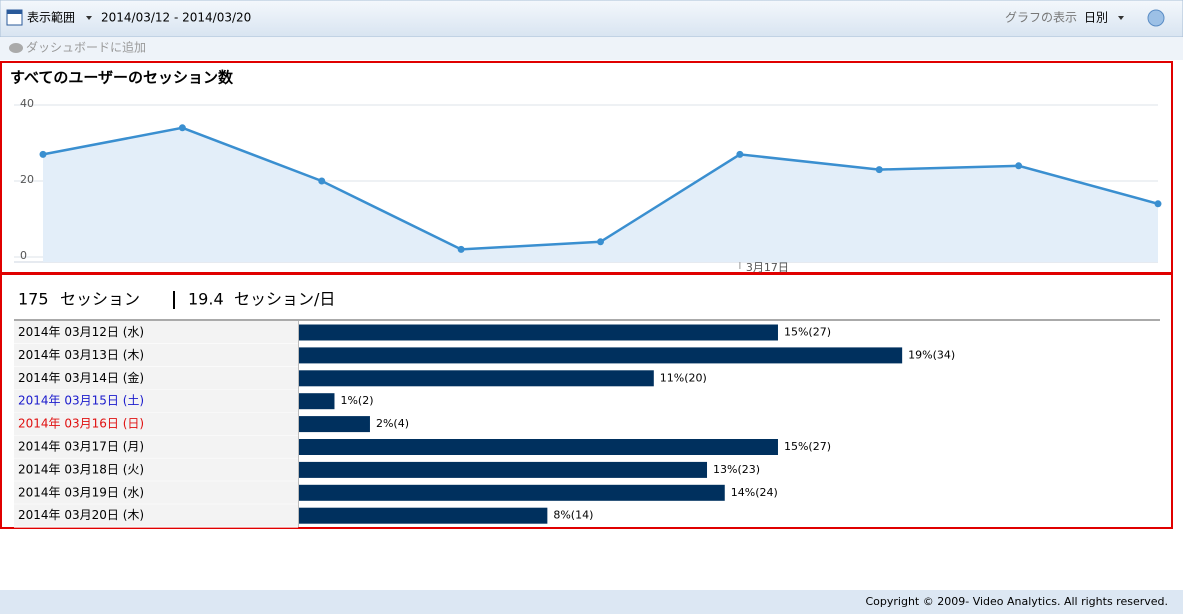 This screenshot has height=614, width=1183. What do you see at coordinates (591, 48) in the screenshot?
I see `subbar` at bounding box center [591, 48].